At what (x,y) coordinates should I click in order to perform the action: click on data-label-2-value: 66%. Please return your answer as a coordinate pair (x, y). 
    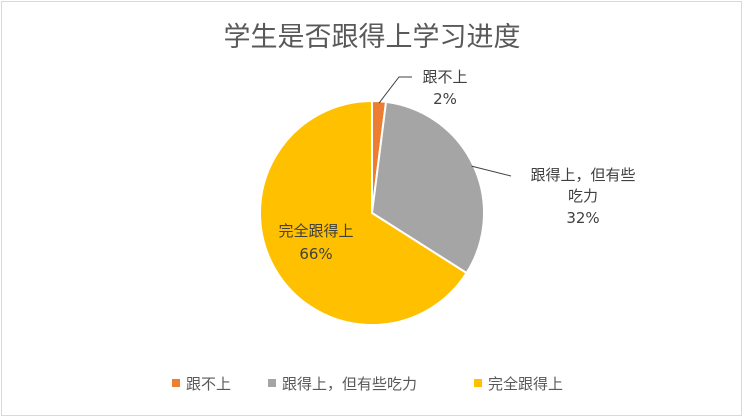
    Looking at the image, I should click on (315, 254).